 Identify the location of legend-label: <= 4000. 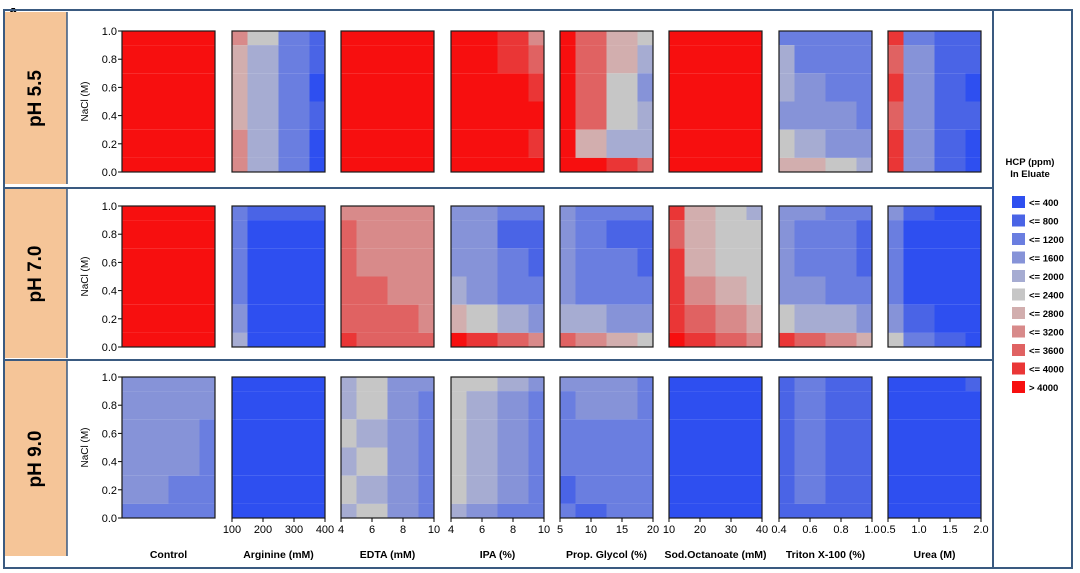
(1046, 370).